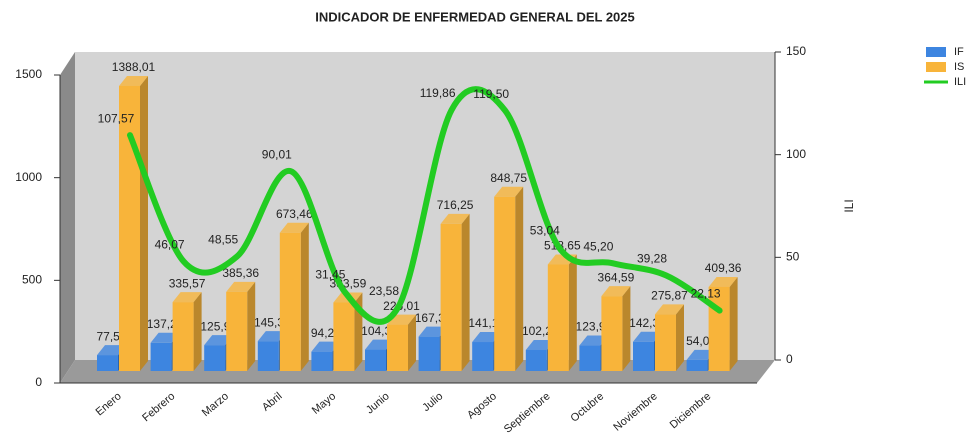 Image resolution: width=971 pixels, height=440 pixels. Describe the element at coordinates (384, 291) in the screenshot. I see `data-label: 23,58` at that location.